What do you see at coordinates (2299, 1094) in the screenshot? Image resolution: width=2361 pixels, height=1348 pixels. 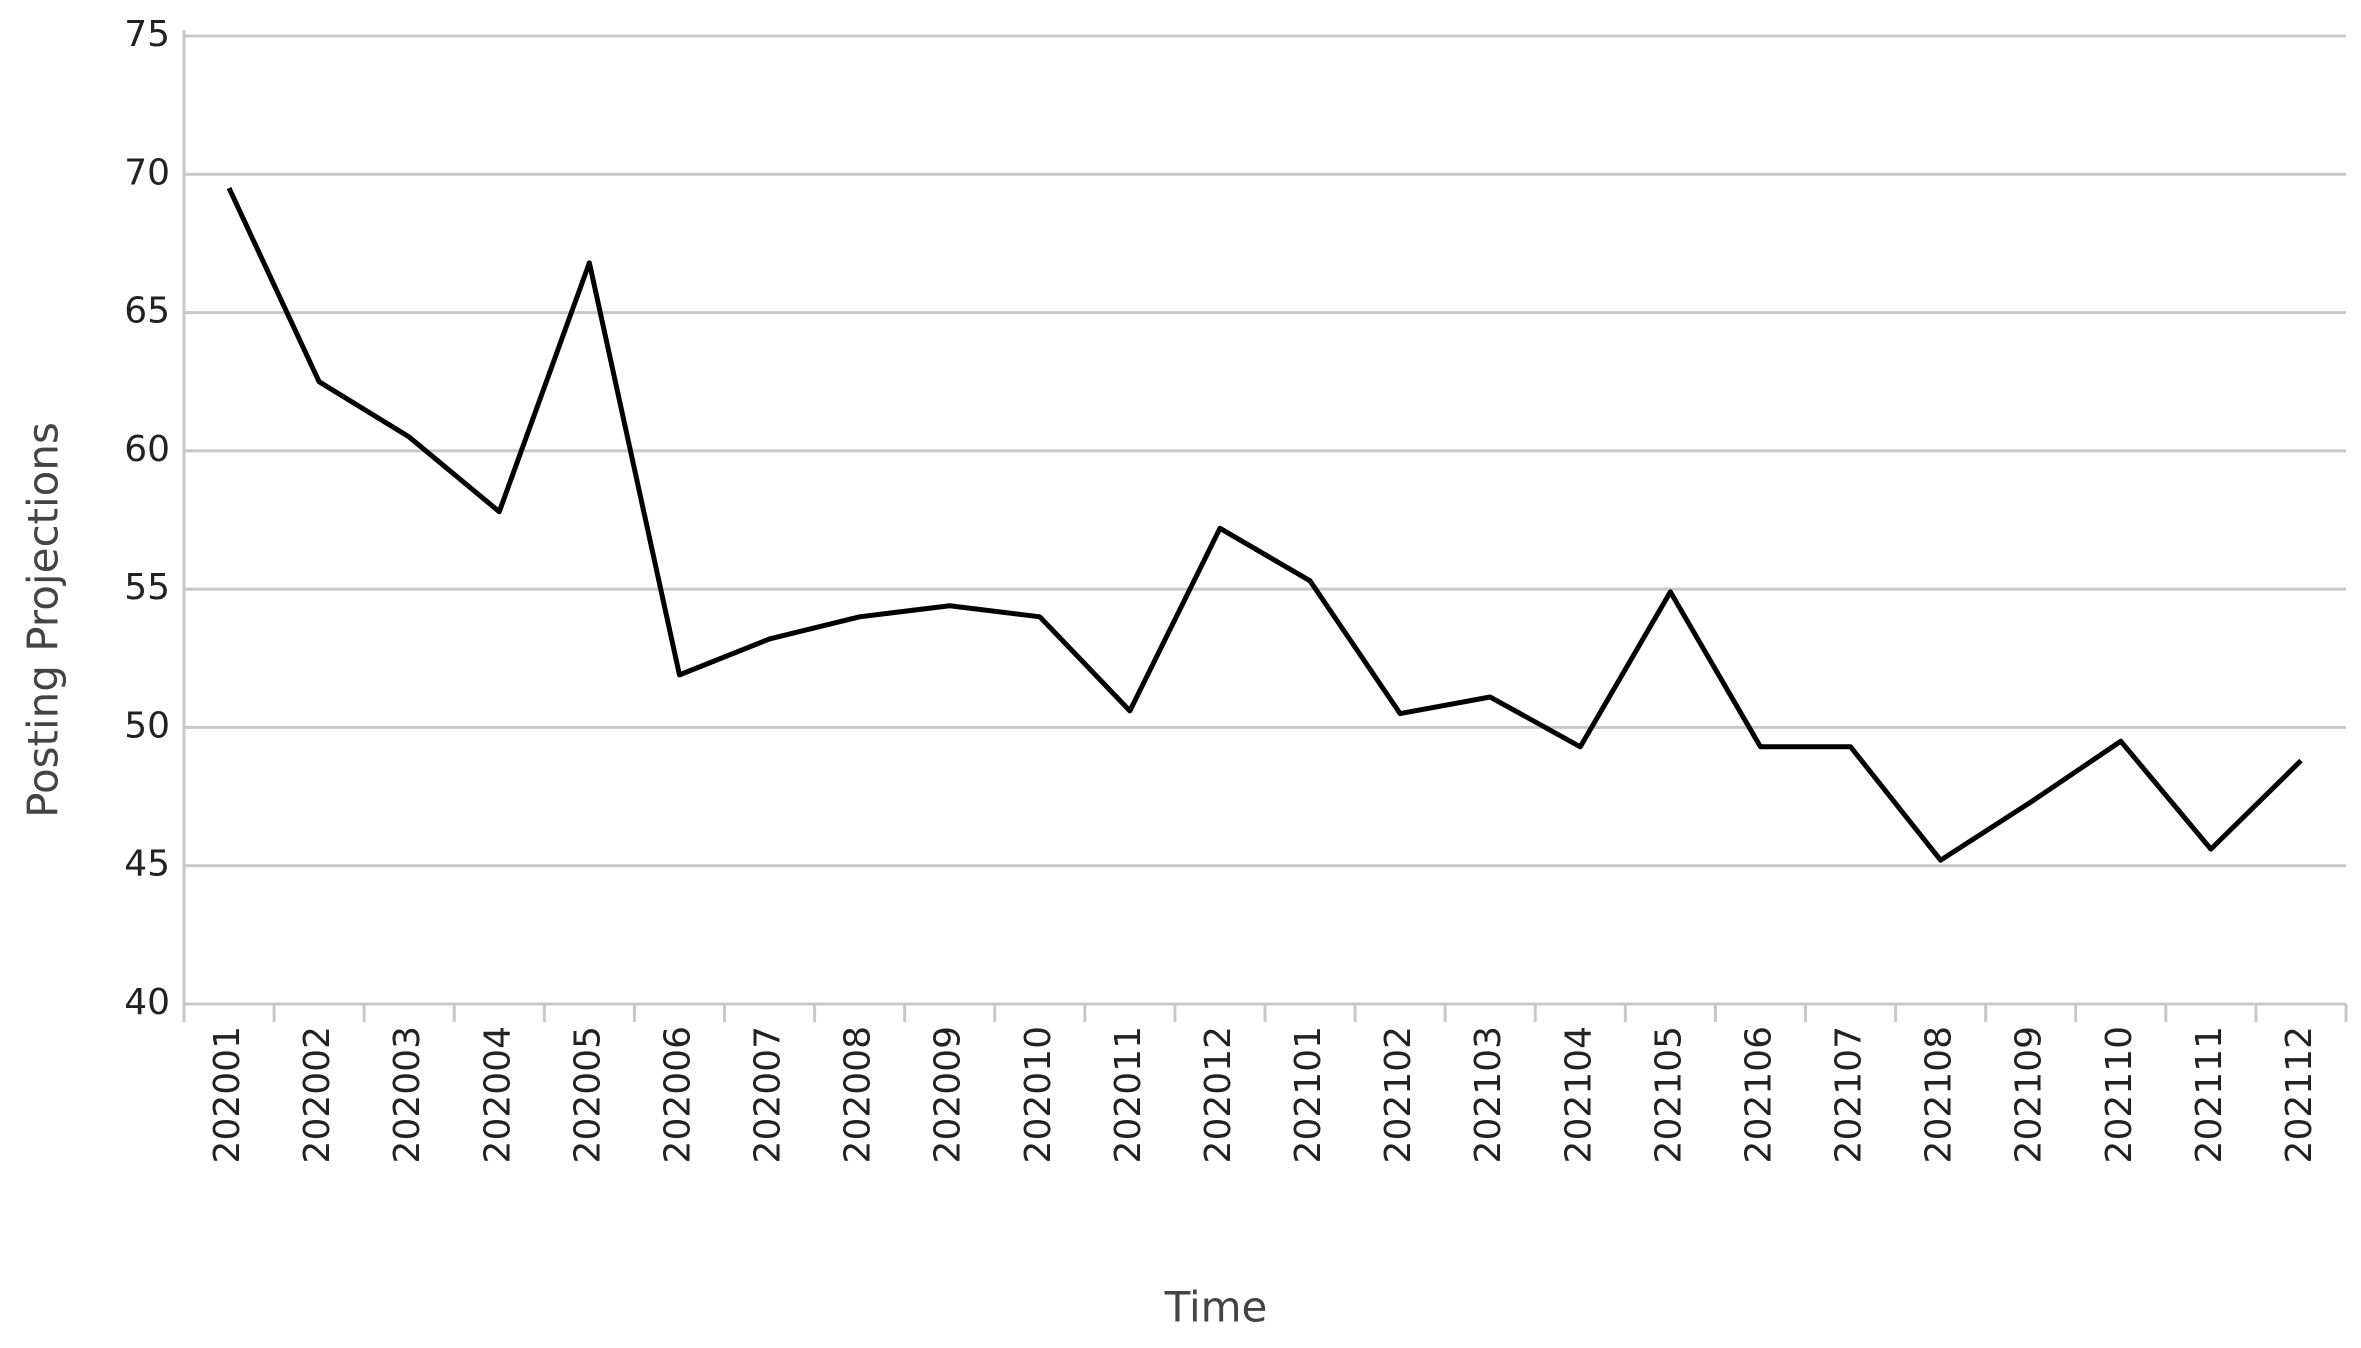 I see `x-tick-label: 202112` at bounding box center [2299, 1094].